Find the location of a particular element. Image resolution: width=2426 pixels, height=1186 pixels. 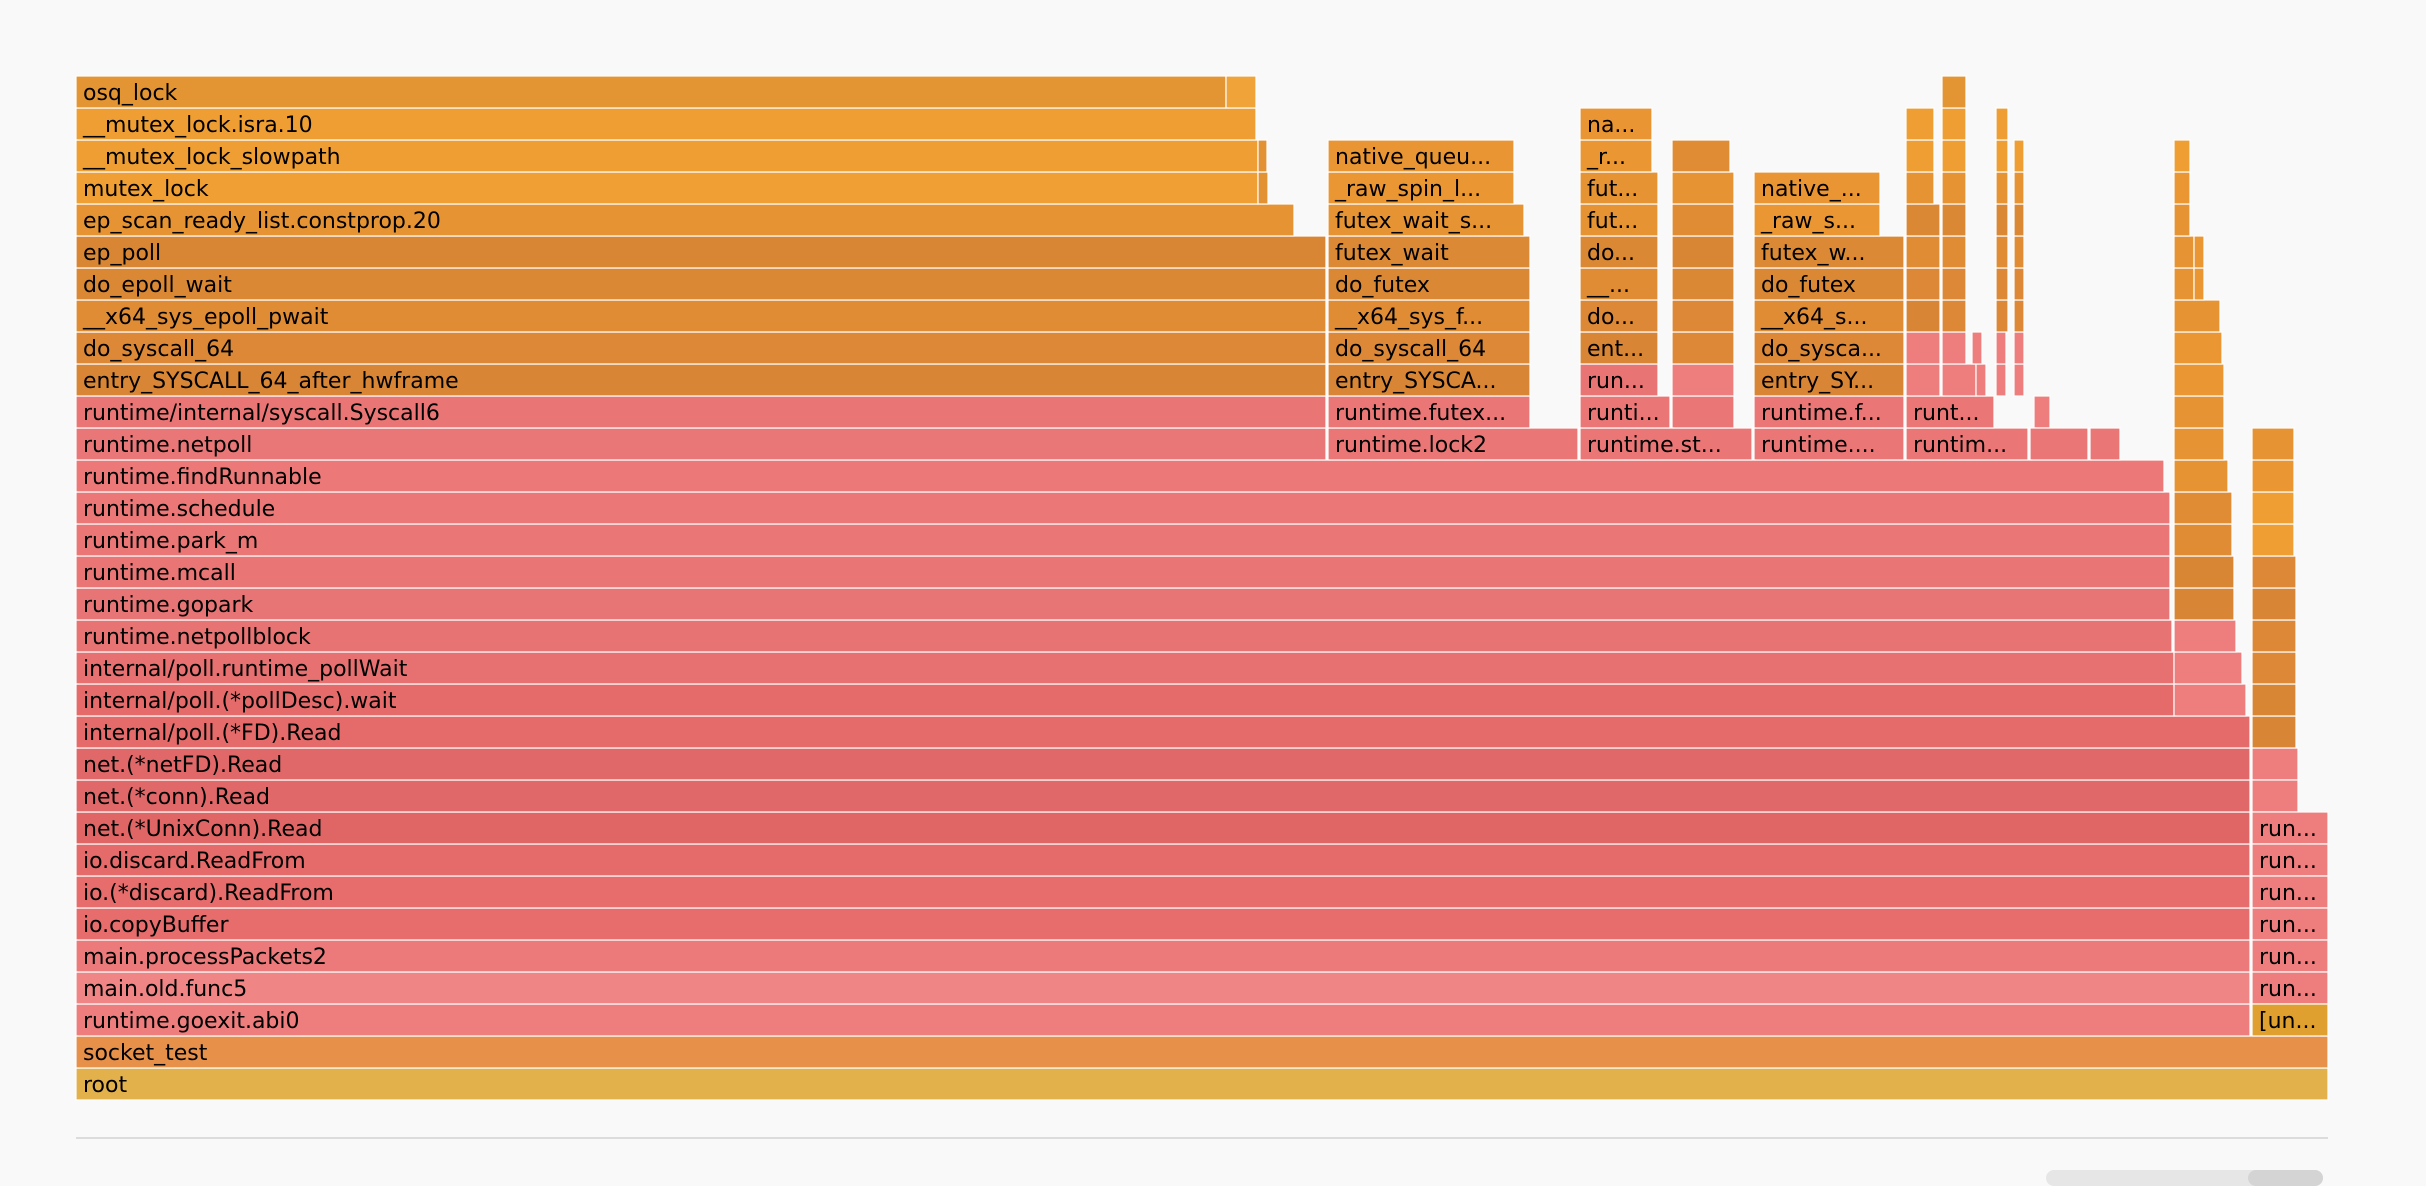

flame-frame: main.processPackets2 is located at coordinates (1163, 956).